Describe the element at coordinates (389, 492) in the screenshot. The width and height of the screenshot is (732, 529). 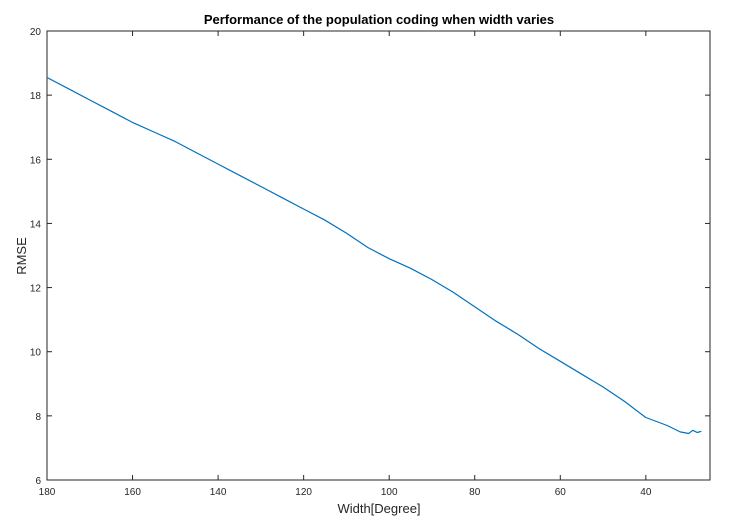
I see `x-tick-label: 100` at that location.